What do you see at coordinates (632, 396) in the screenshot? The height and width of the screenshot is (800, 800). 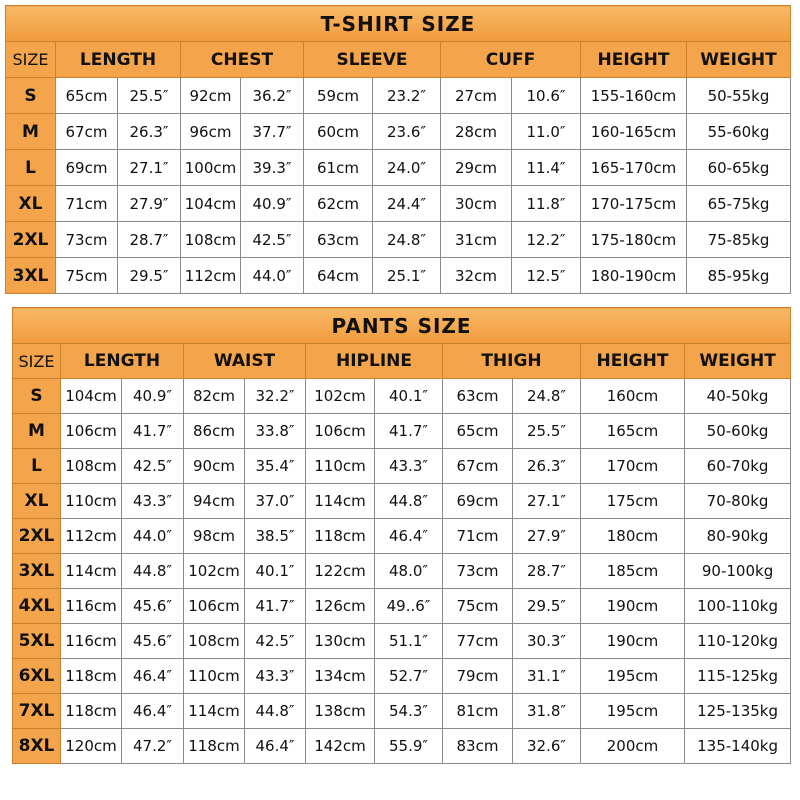 I see `cell: 160cm` at bounding box center [632, 396].